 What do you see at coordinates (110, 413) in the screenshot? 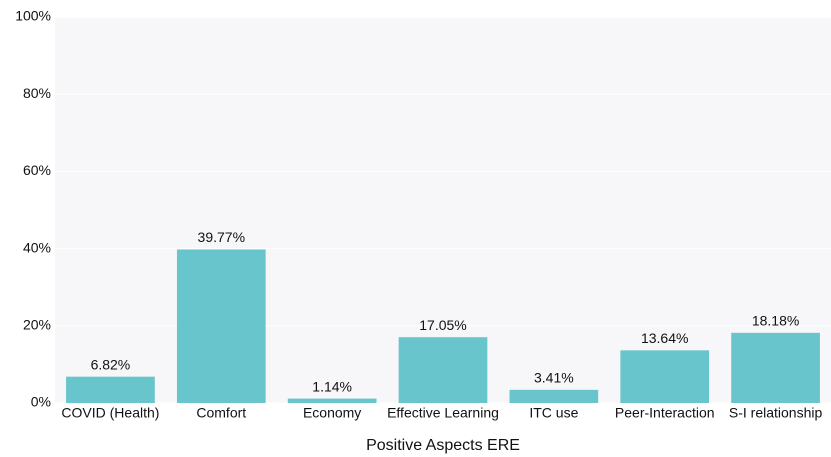
I see `x-tick-label: COVID (Health)` at bounding box center [110, 413].